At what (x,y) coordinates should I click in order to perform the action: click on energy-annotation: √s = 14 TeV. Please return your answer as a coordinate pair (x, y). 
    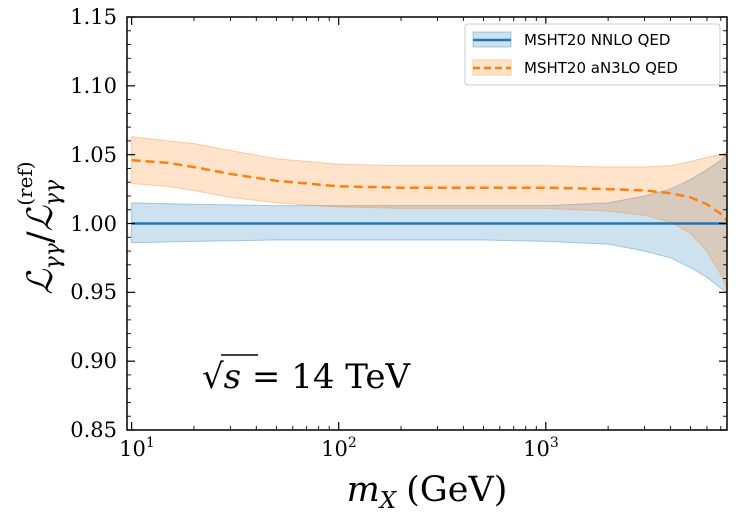
    Looking at the image, I should click on (306, 377).